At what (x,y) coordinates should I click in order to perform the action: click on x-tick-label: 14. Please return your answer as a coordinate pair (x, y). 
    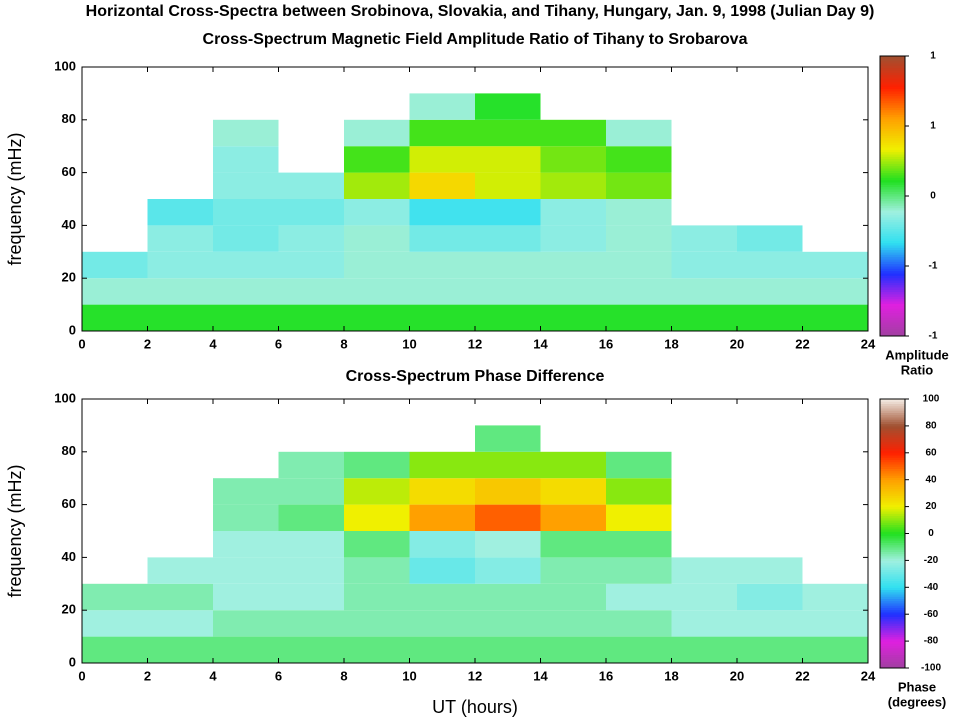
    Looking at the image, I should click on (540, 675).